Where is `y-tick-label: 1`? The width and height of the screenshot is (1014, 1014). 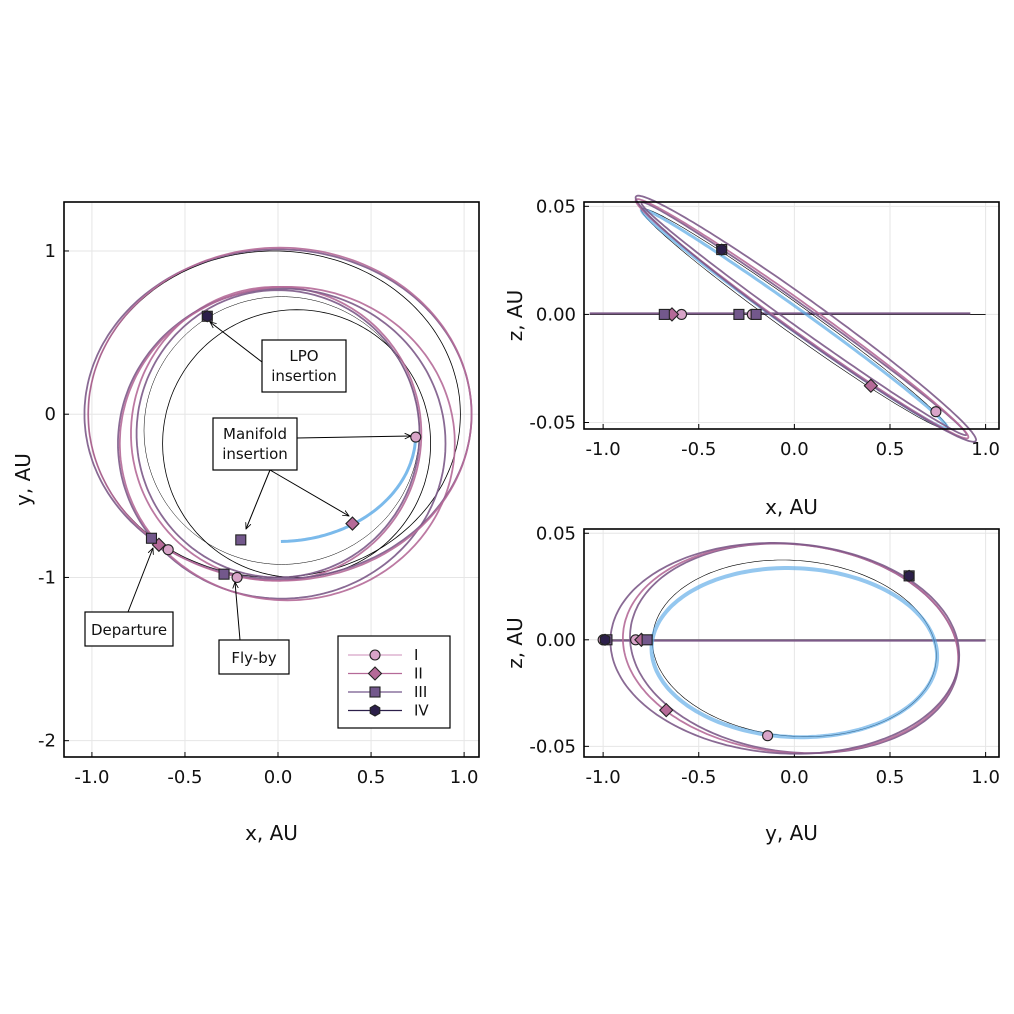 y-tick-label: 1 is located at coordinates (50, 251).